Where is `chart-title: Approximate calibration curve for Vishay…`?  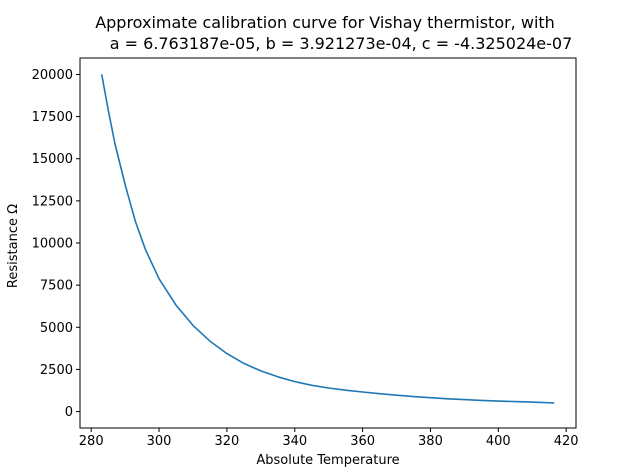 chart-title: Approximate calibration curve for Vishay… is located at coordinates (325, 22).